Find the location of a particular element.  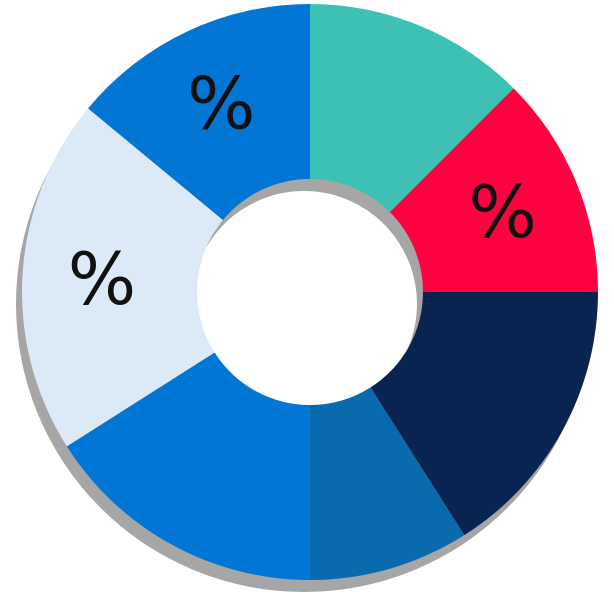

slice-label-2: % is located at coordinates (502, 212).